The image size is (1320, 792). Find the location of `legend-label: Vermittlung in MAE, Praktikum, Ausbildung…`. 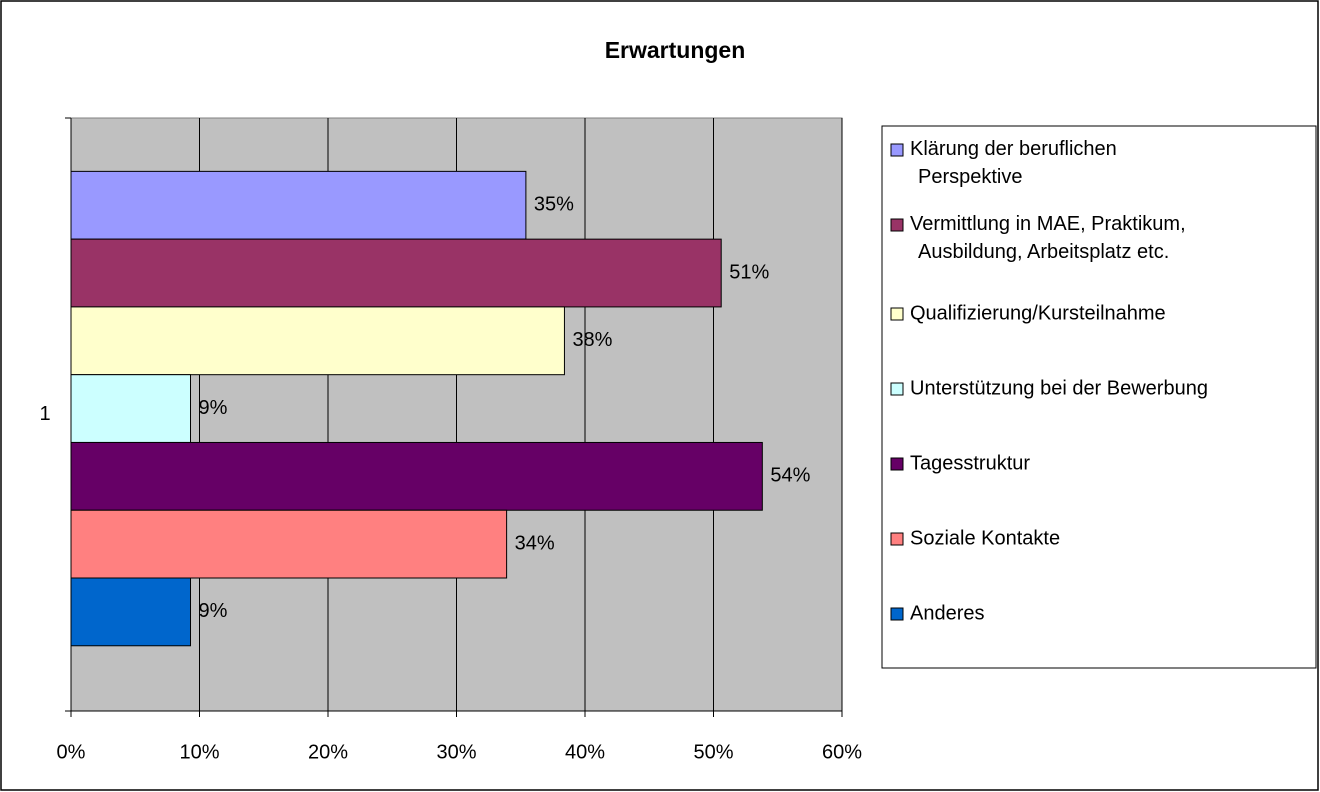

legend-label: Vermittlung in MAE, Praktikum, Ausbildung… is located at coordinates (1048, 238).